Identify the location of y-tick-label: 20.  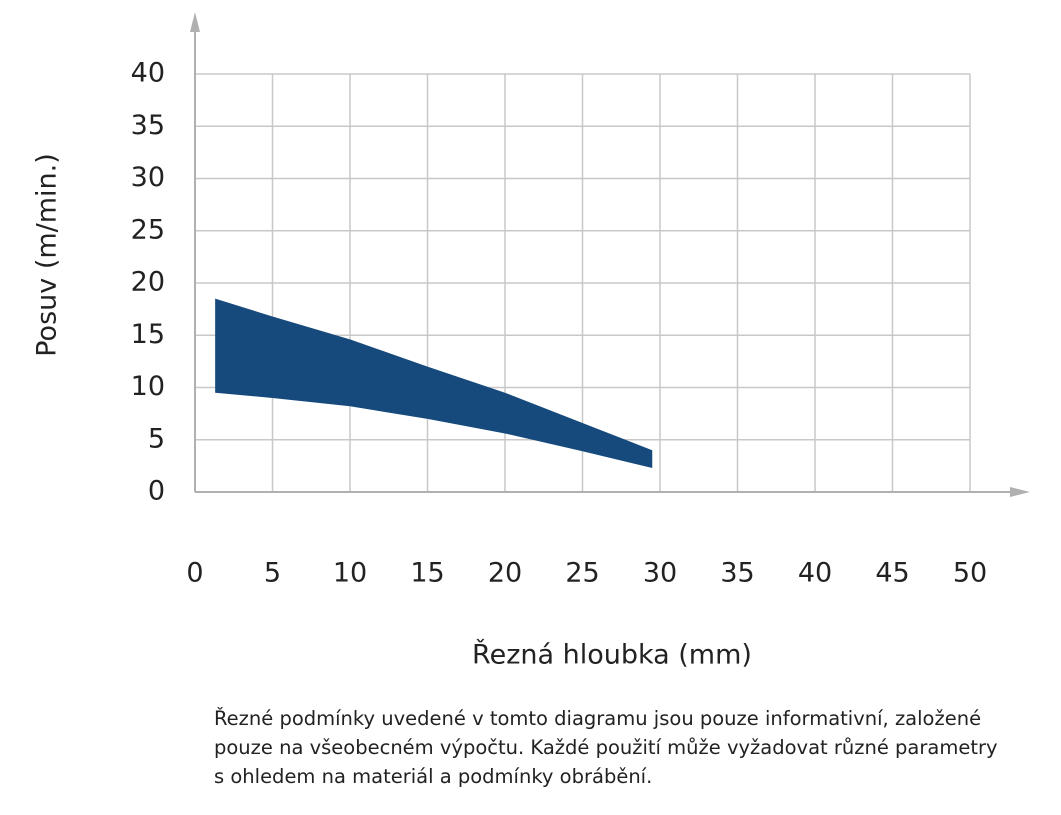
(148, 282).